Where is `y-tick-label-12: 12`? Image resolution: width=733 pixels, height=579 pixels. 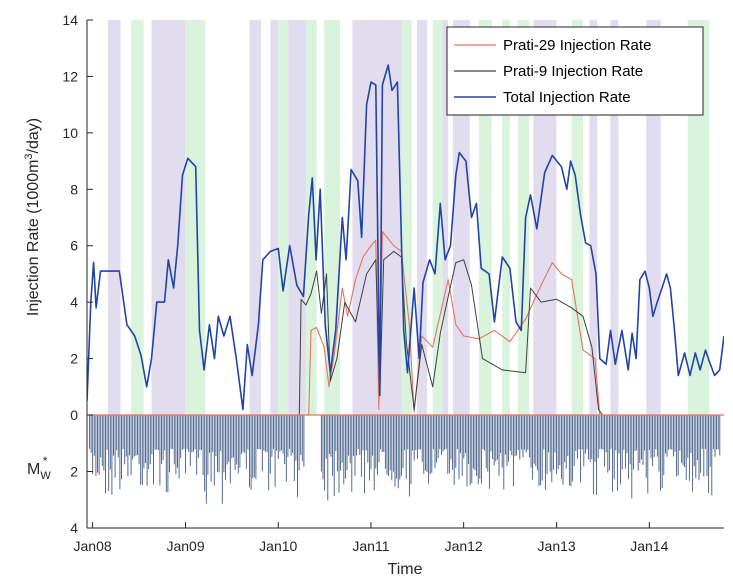
y-tick-label-12: 12 is located at coordinates (70, 76).